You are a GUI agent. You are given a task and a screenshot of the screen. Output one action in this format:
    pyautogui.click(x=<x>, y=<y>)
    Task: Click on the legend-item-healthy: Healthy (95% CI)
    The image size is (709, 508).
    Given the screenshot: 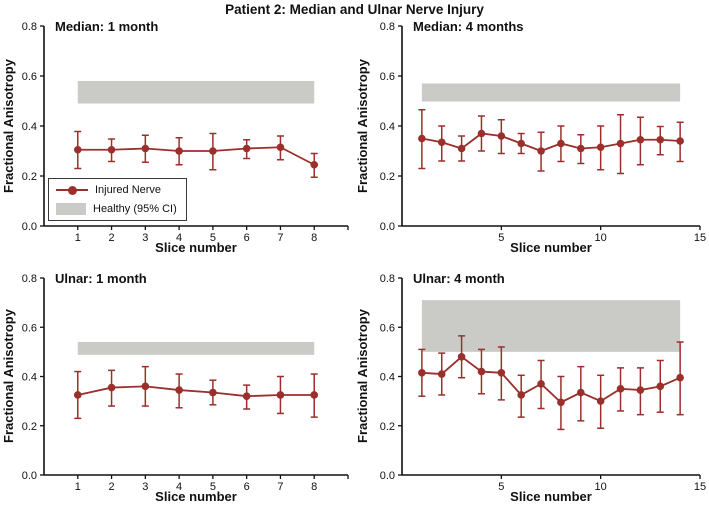 What is the action you would take?
    pyautogui.click(x=116, y=209)
    